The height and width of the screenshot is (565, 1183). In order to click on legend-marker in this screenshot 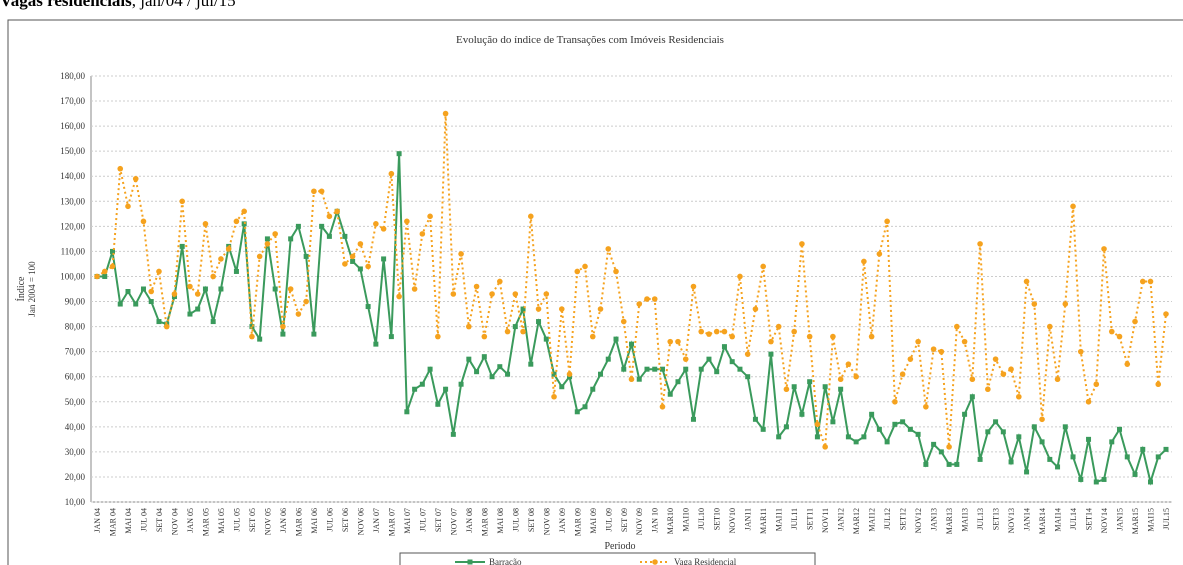, I will do `click(655, 562)`.